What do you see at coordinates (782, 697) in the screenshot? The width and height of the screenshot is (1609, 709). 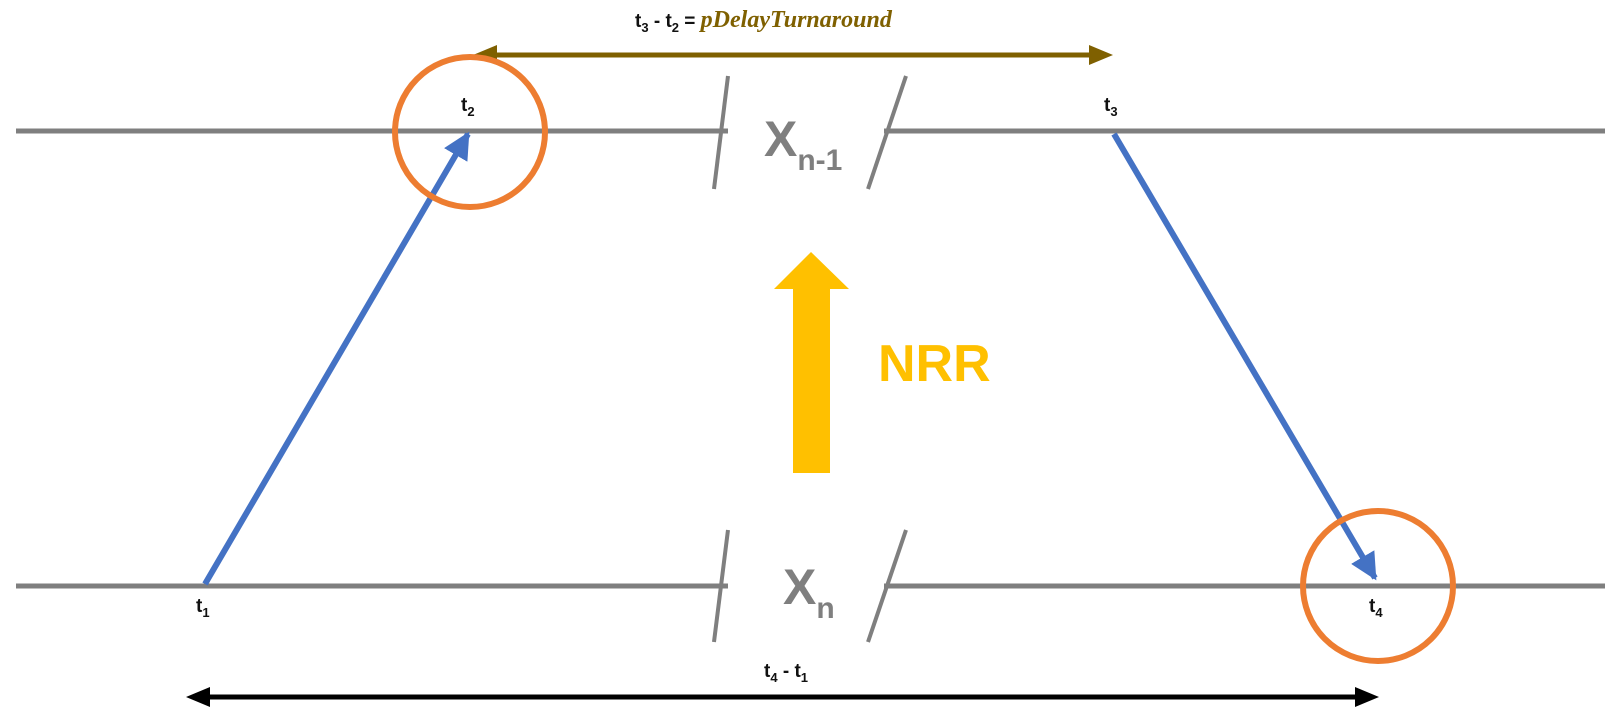 I see `roundtrip-arrow` at bounding box center [782, 697].